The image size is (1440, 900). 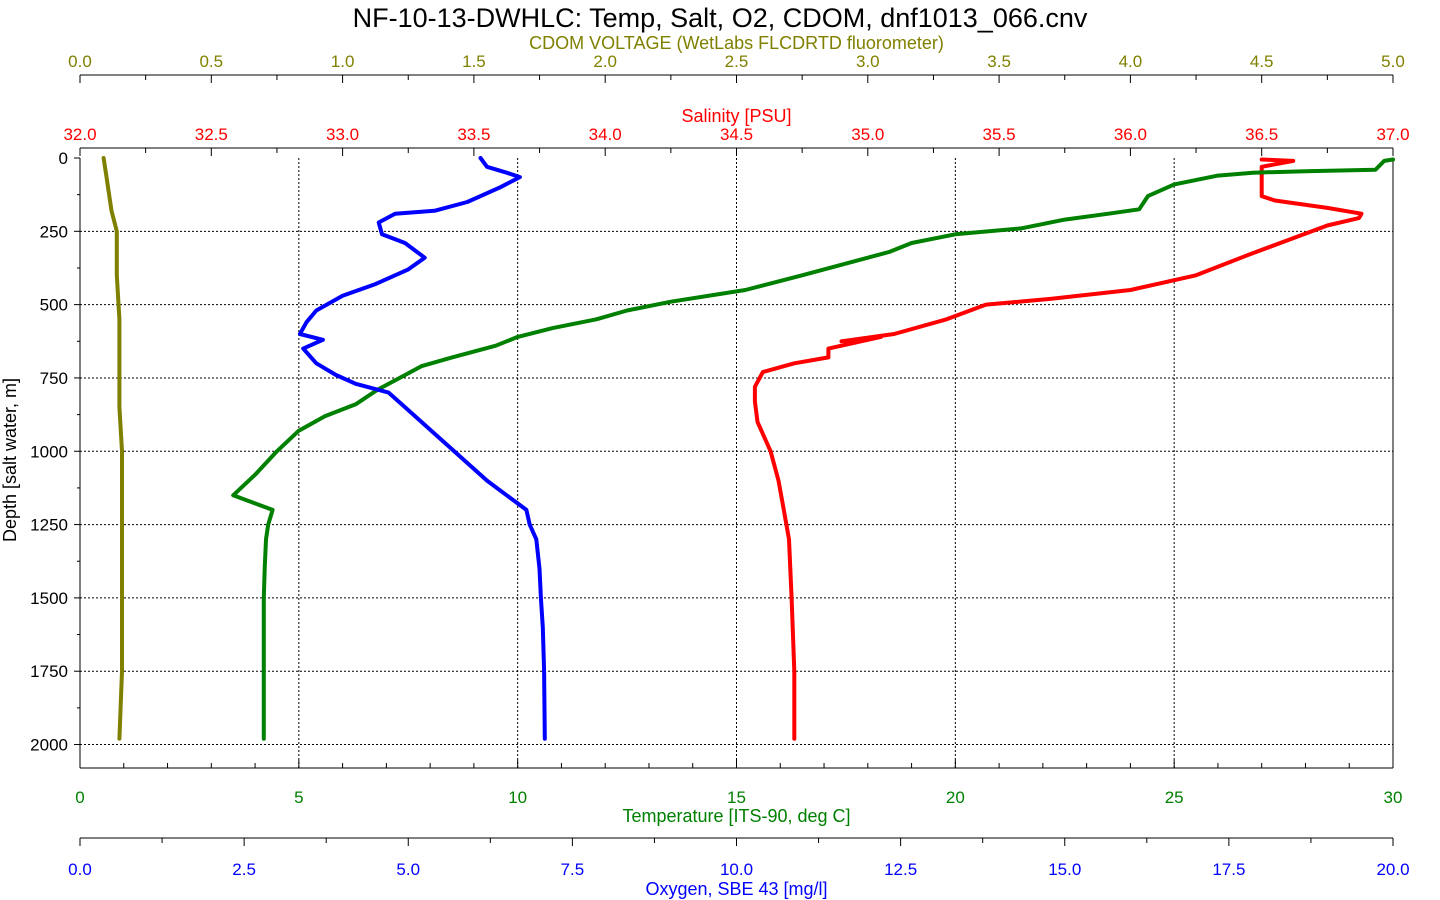 I want to click on salinity-axis-title: Salinity [PSU], so click(x=736, y=116).